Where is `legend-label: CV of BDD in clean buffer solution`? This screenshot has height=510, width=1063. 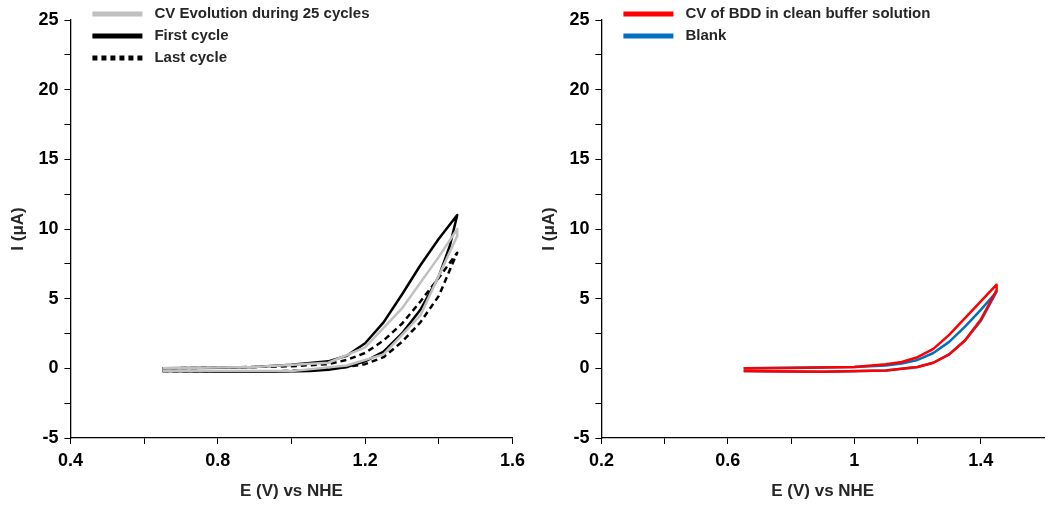 legend-label: CV of BDD in clean buffer solution is located at coordinates (808, 13).